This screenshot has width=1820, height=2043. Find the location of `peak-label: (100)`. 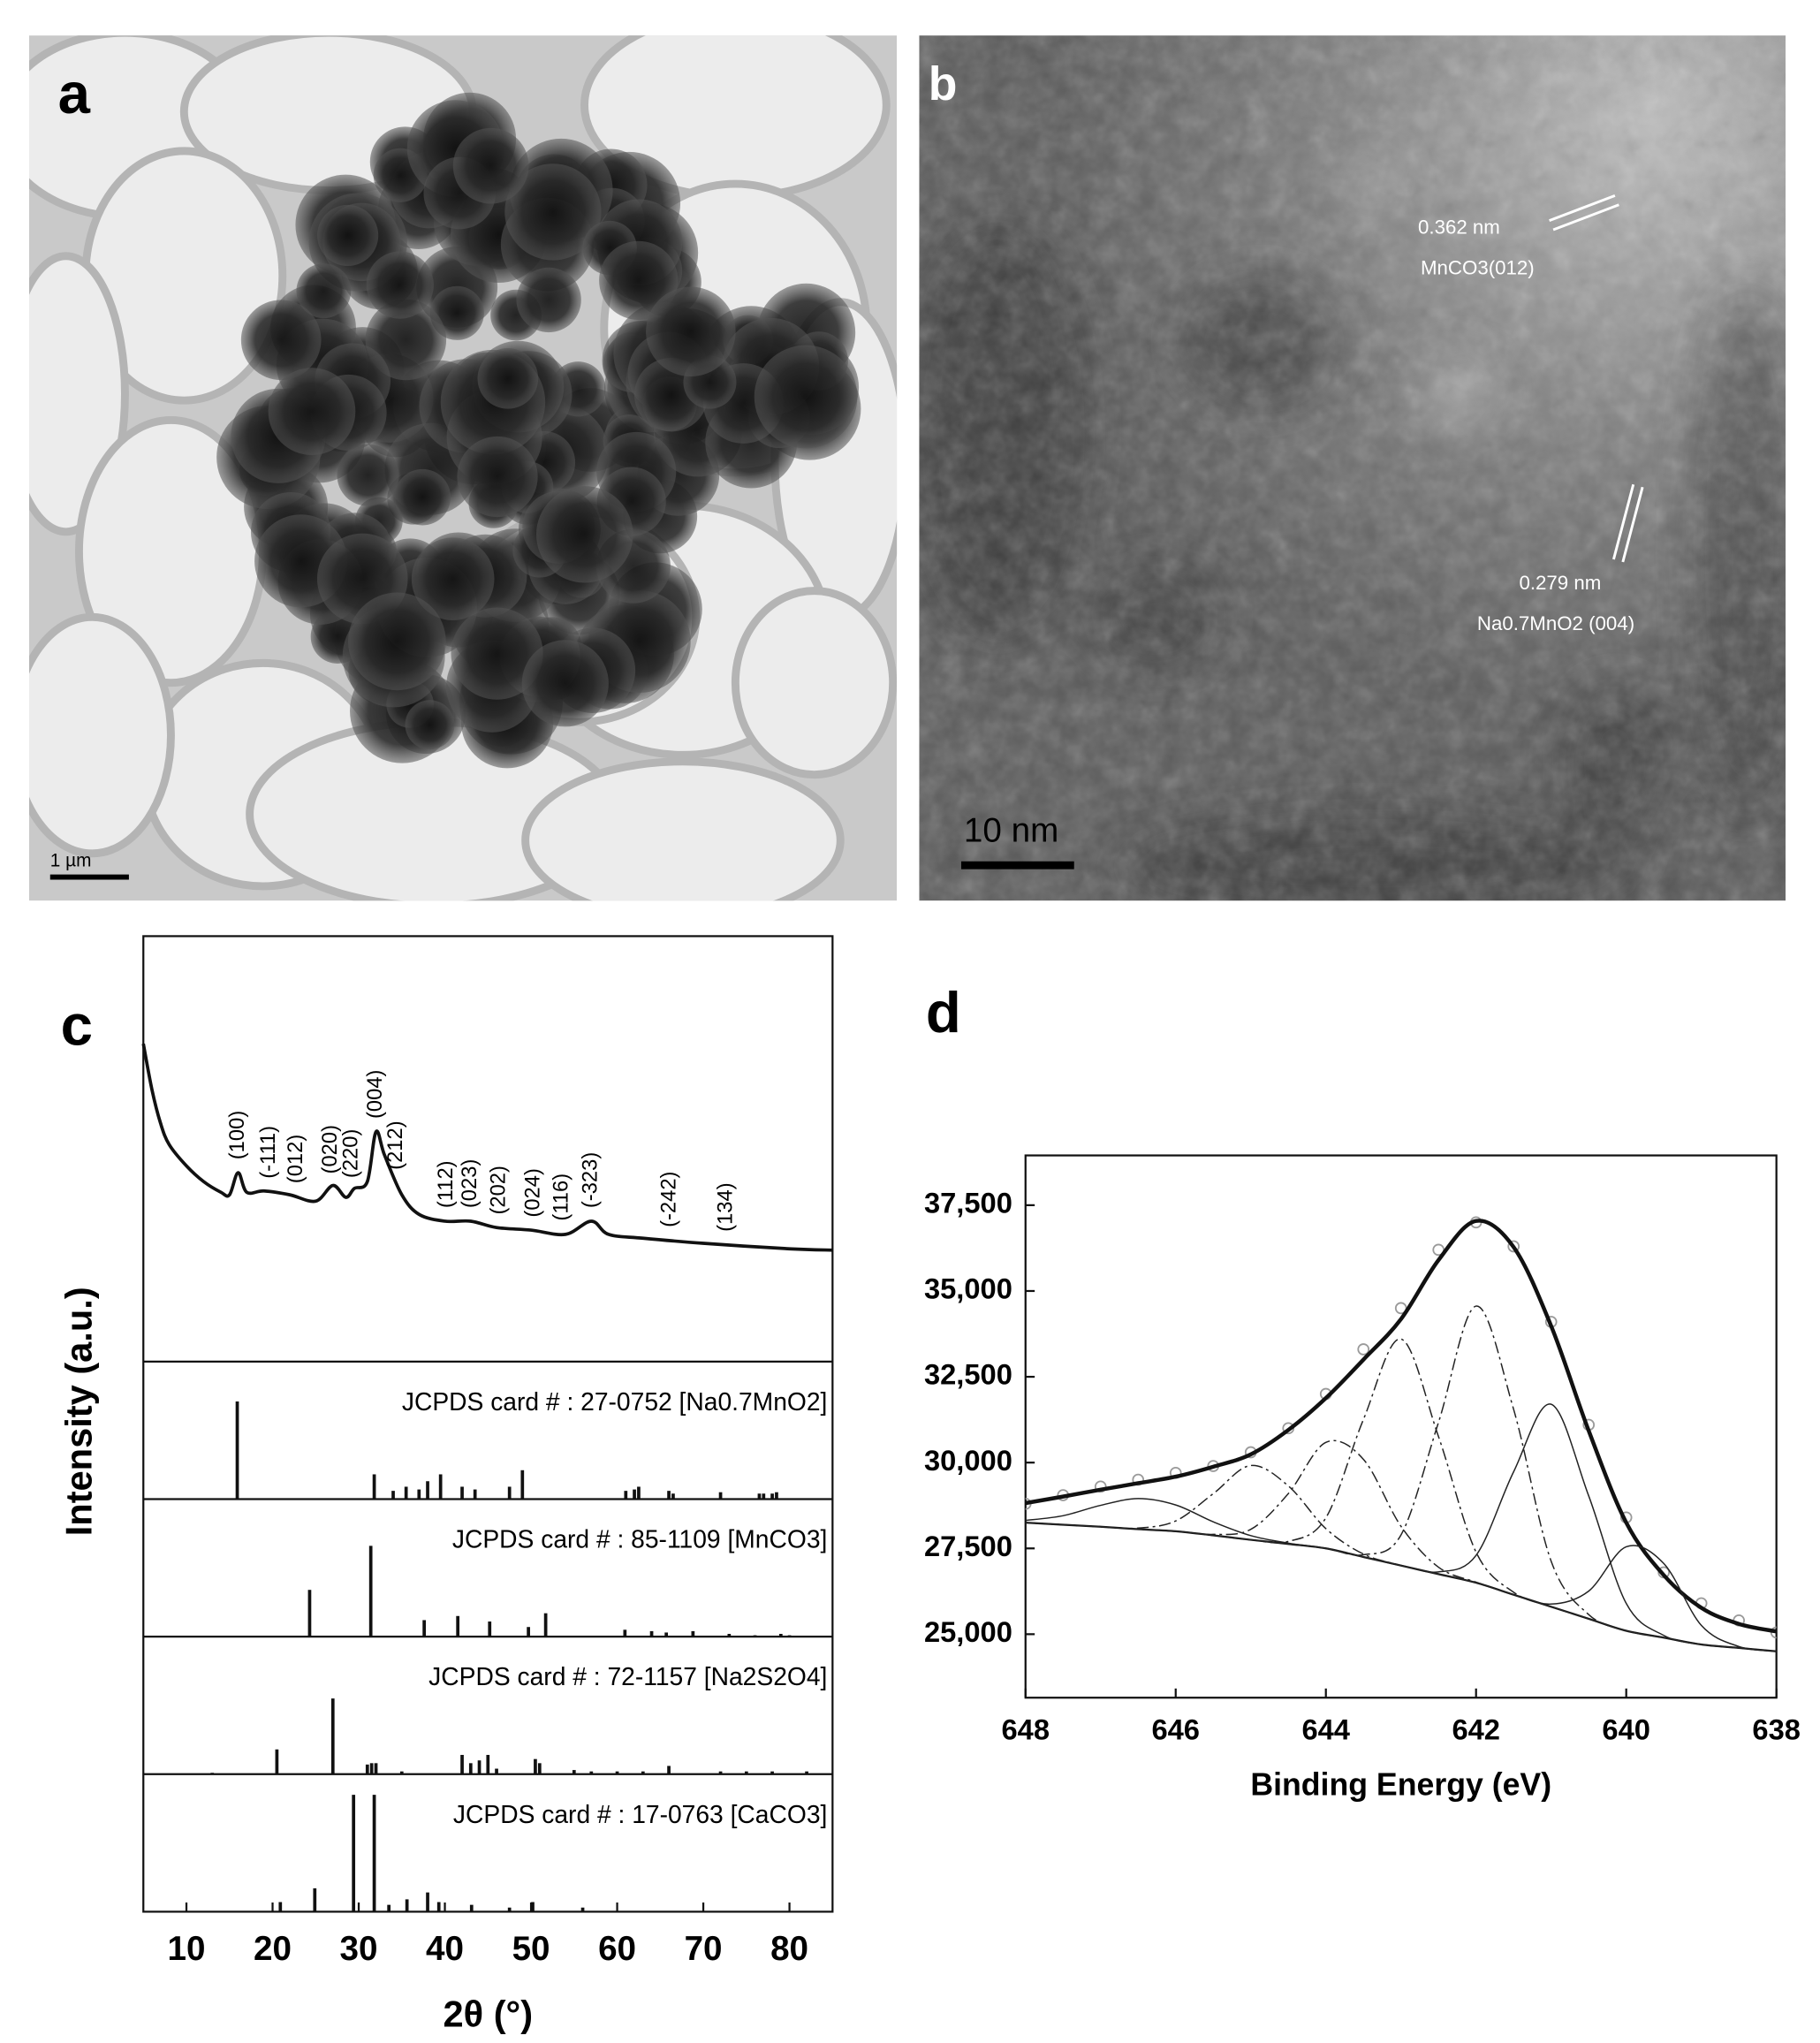

peak-label: (100) is located at coordinates (237, 1135).